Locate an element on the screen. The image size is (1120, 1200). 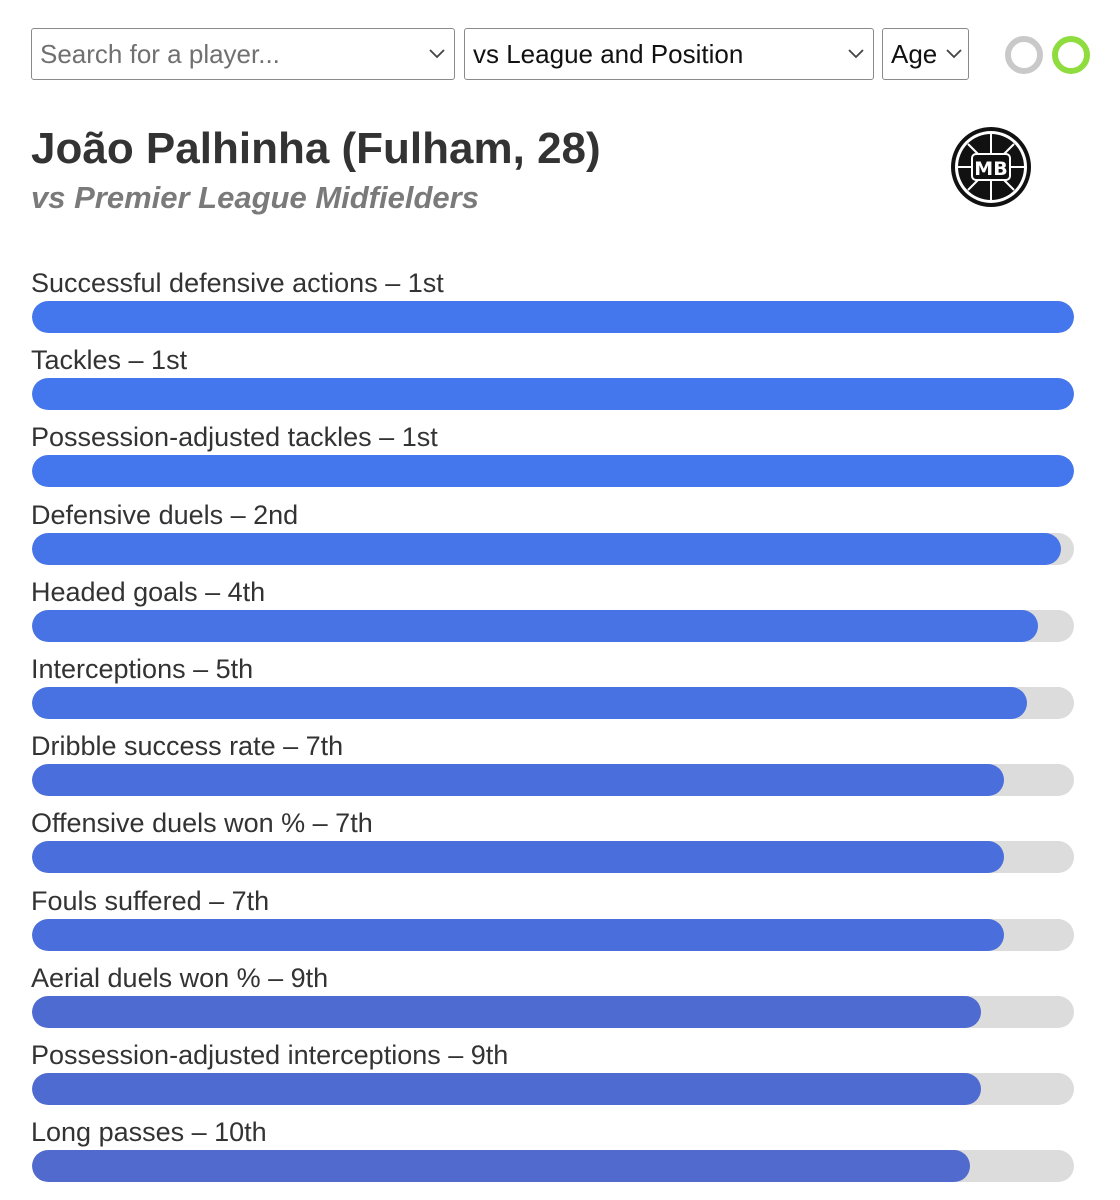
metric-label: Fouls suffered – 7th is located at coordinates (150, 900).